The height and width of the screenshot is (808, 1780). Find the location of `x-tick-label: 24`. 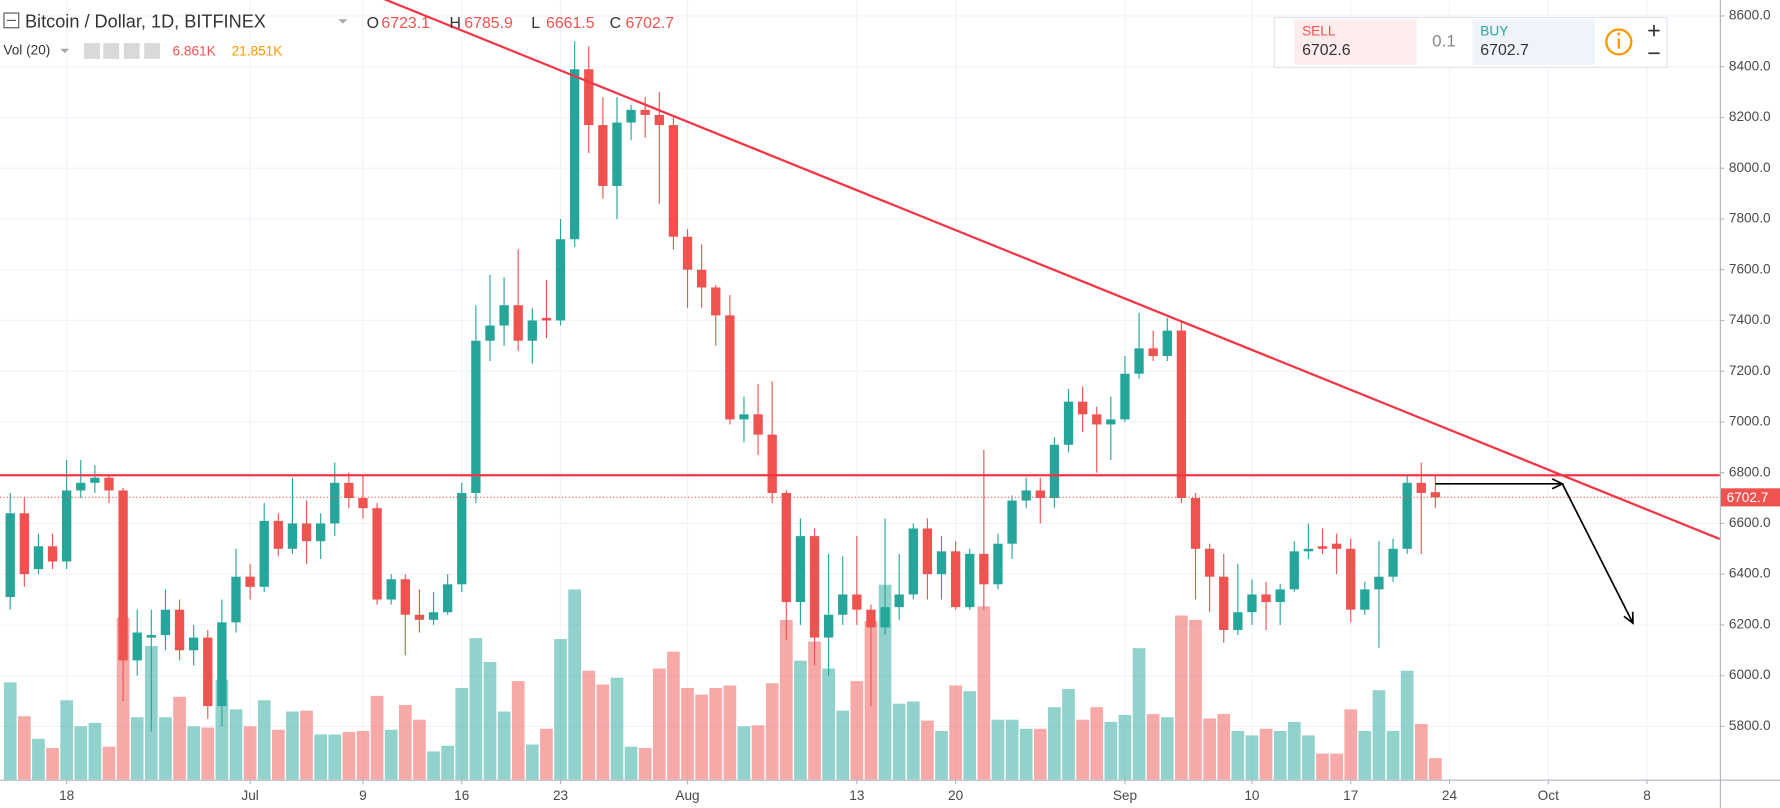

x-tick-label: 24 is located at coordinates (1450, 795).